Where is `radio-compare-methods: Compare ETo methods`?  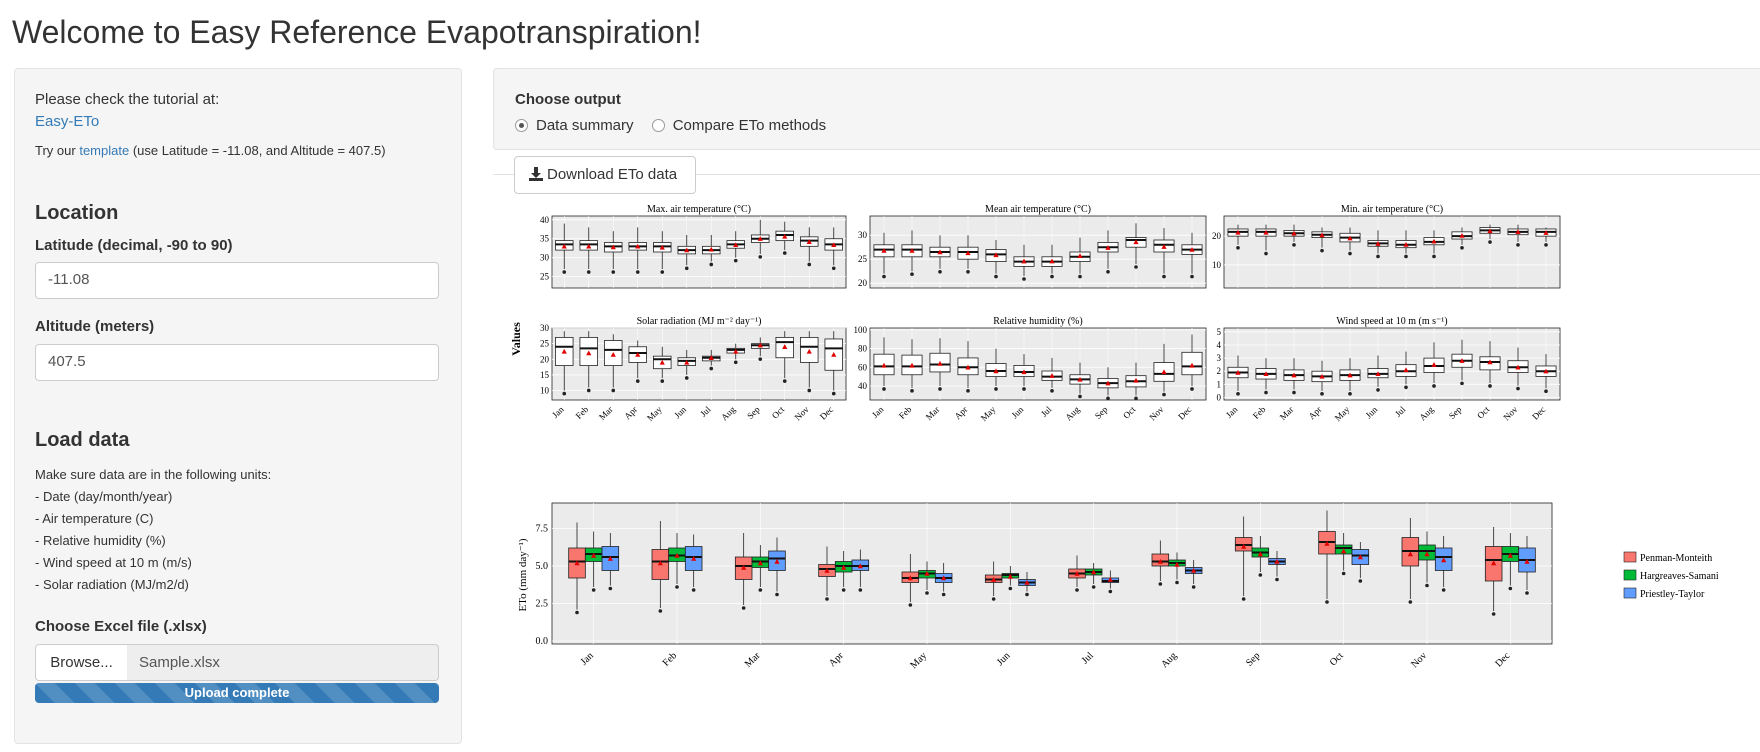 radio-compare-methods: Compare ETo methods is located at coordinates (738, 125).